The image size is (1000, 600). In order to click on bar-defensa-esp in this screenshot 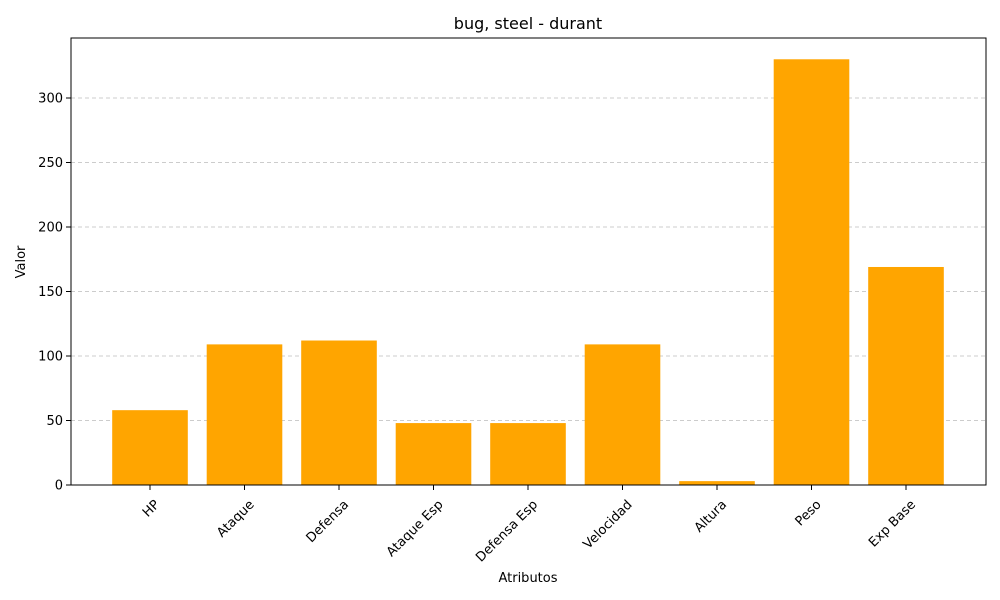, I will do `click(528, 454)`.